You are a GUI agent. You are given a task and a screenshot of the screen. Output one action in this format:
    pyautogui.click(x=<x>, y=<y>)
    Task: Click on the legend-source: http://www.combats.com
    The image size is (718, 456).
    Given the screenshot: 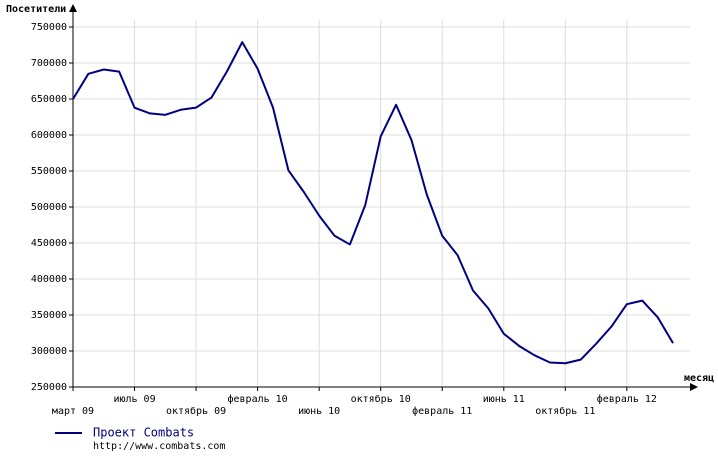 What is the action you would take?
    pyautogui.click(x=159, y=446)
    